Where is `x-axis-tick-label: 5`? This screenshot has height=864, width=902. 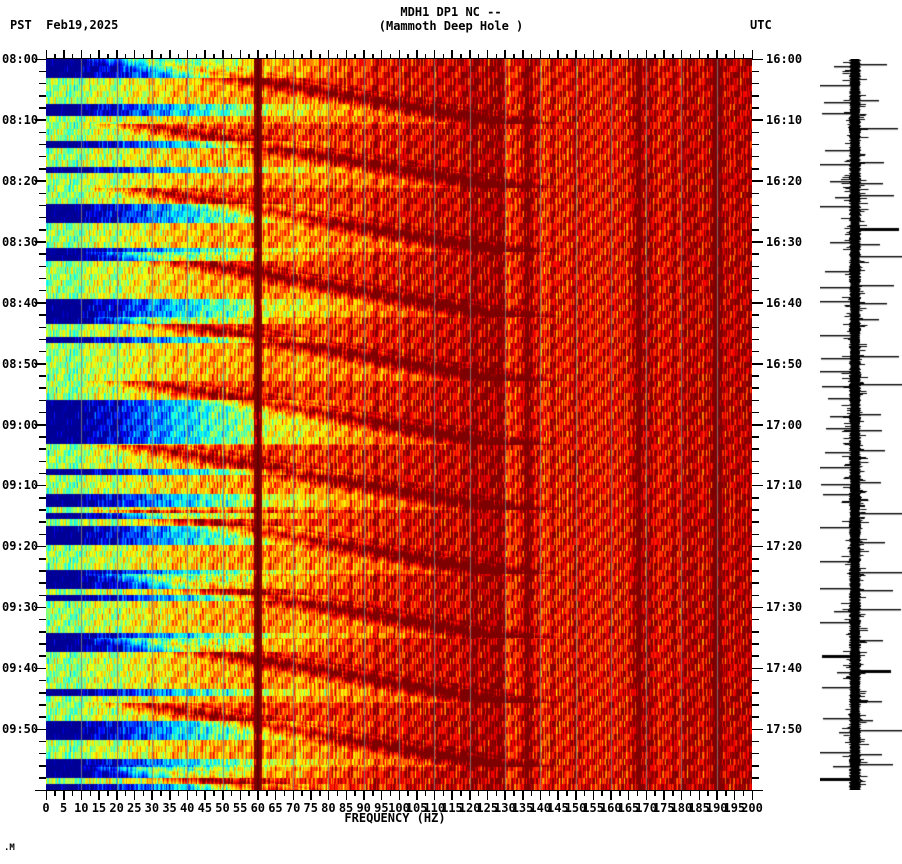 x-axis-tick-label: 5 is located at coordinates (64, 808).